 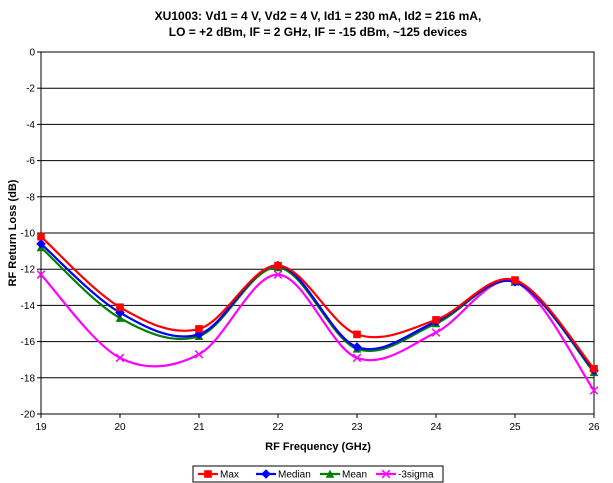 I want to click on legend-label: -3sigma, so click(x=416, y=475).